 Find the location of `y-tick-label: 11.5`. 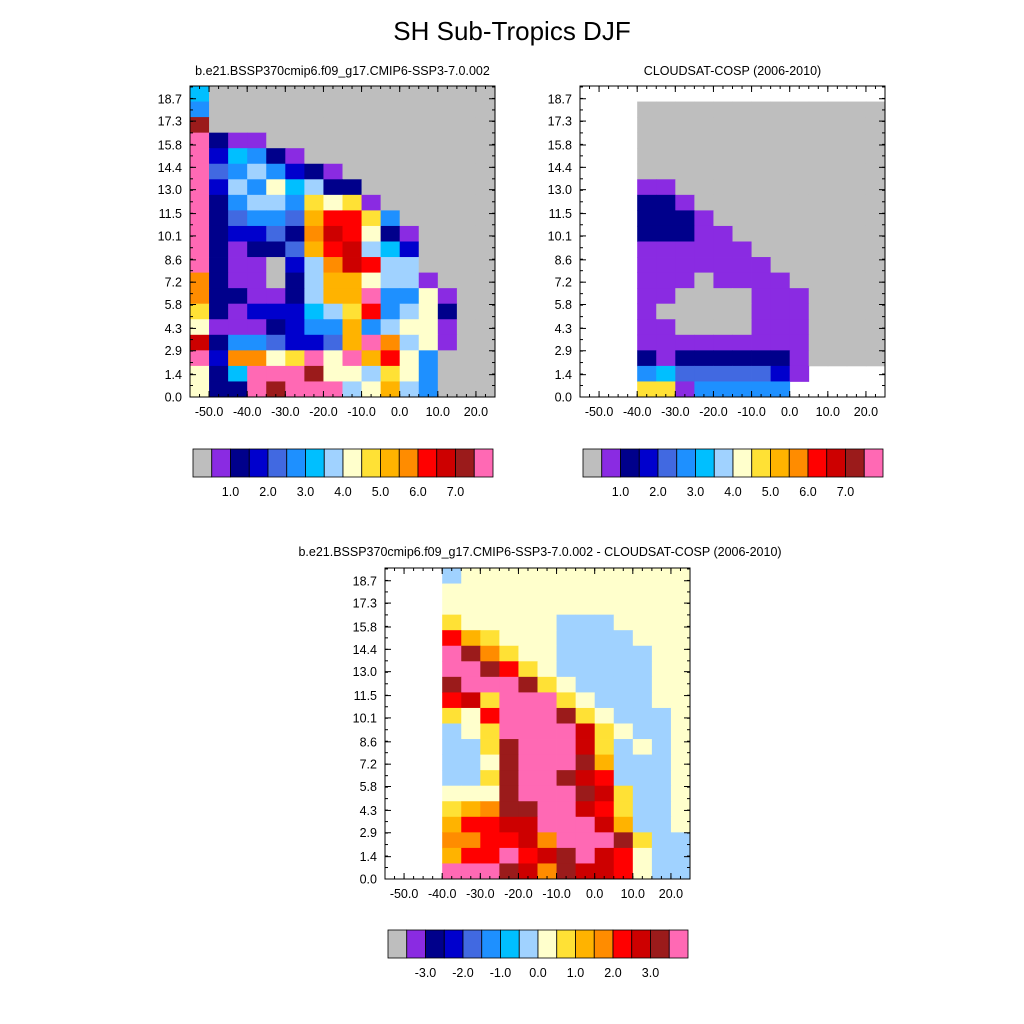

y-tick-label: 11.5 is located at coordinates (365, 696).